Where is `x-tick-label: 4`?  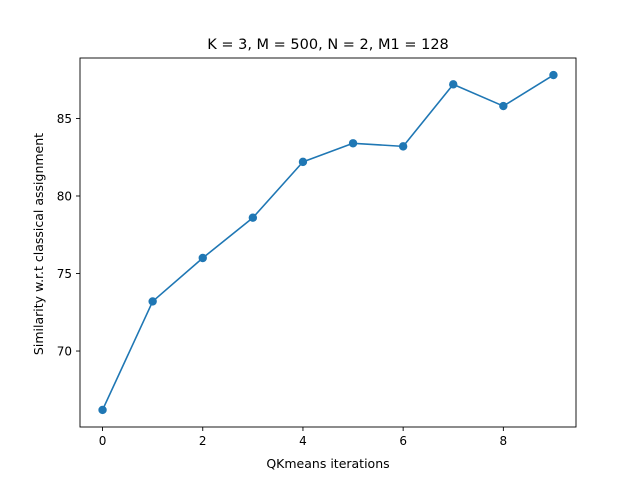
x-tick-label: 4 is located at coordinates (303, 441).